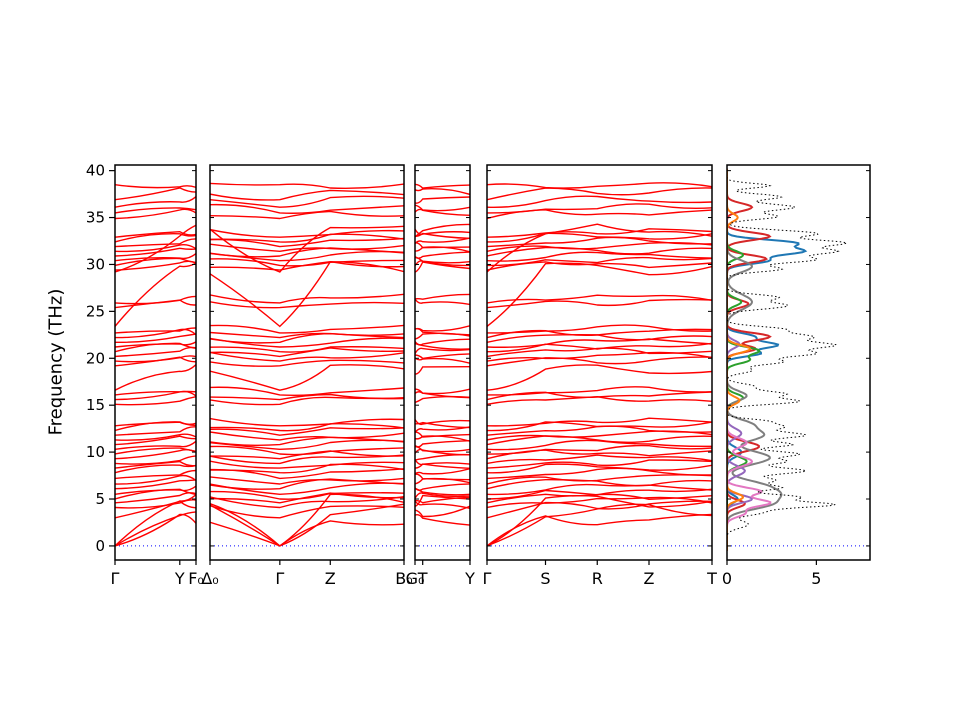  I want to click on ytick-label: 5, so click(100, 499).